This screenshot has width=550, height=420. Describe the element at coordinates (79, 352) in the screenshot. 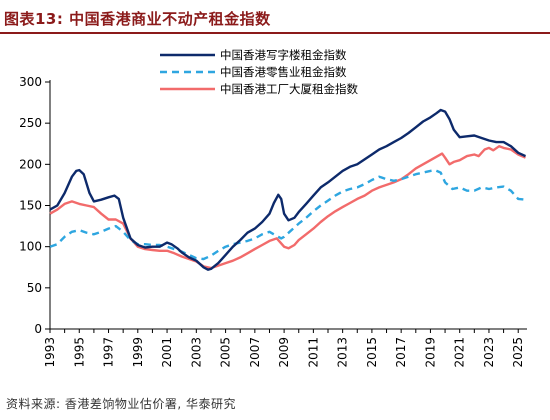

I see `x-tick-label: 1995` at that location.